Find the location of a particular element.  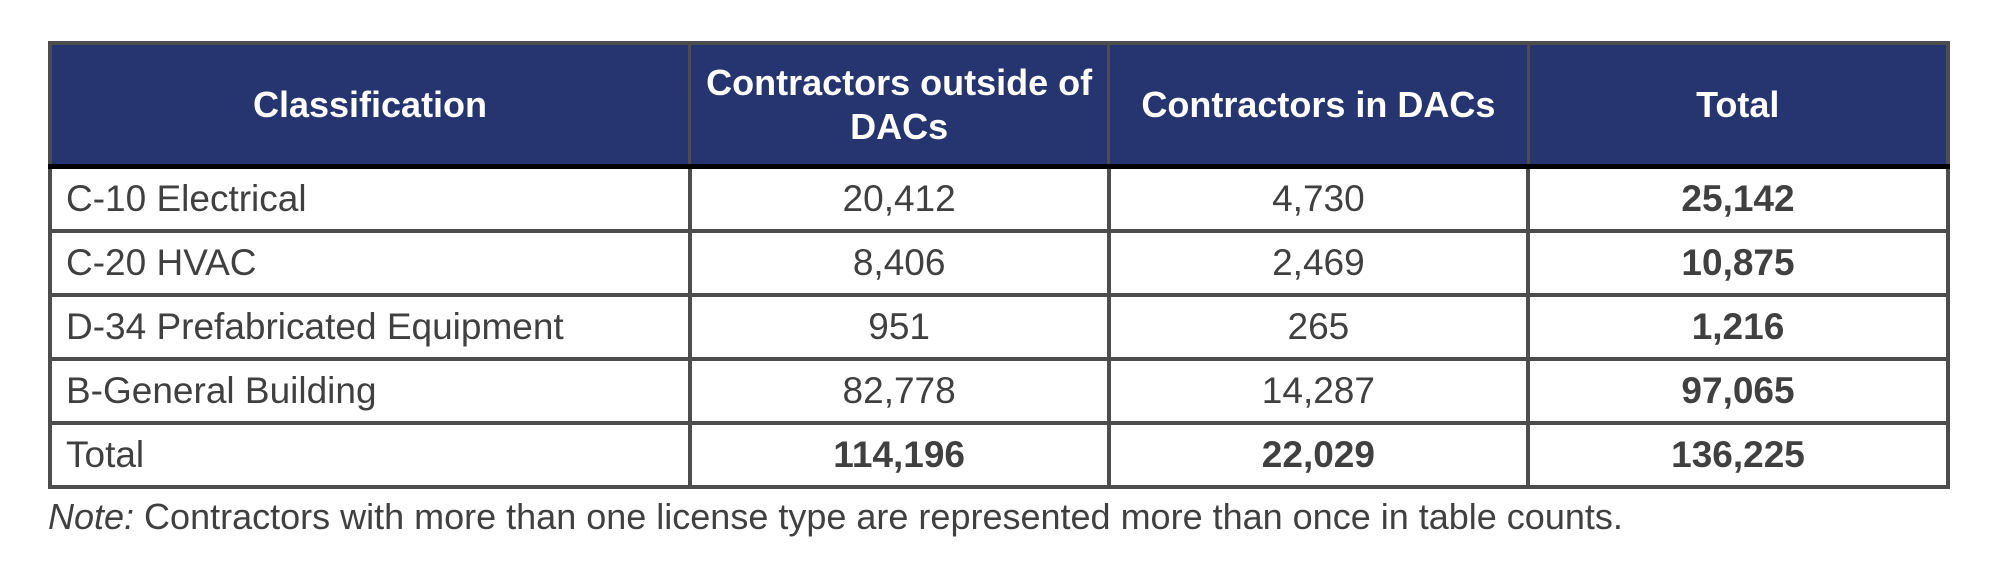

cell-total: 1,216 is located at coordinates (1738, 327).